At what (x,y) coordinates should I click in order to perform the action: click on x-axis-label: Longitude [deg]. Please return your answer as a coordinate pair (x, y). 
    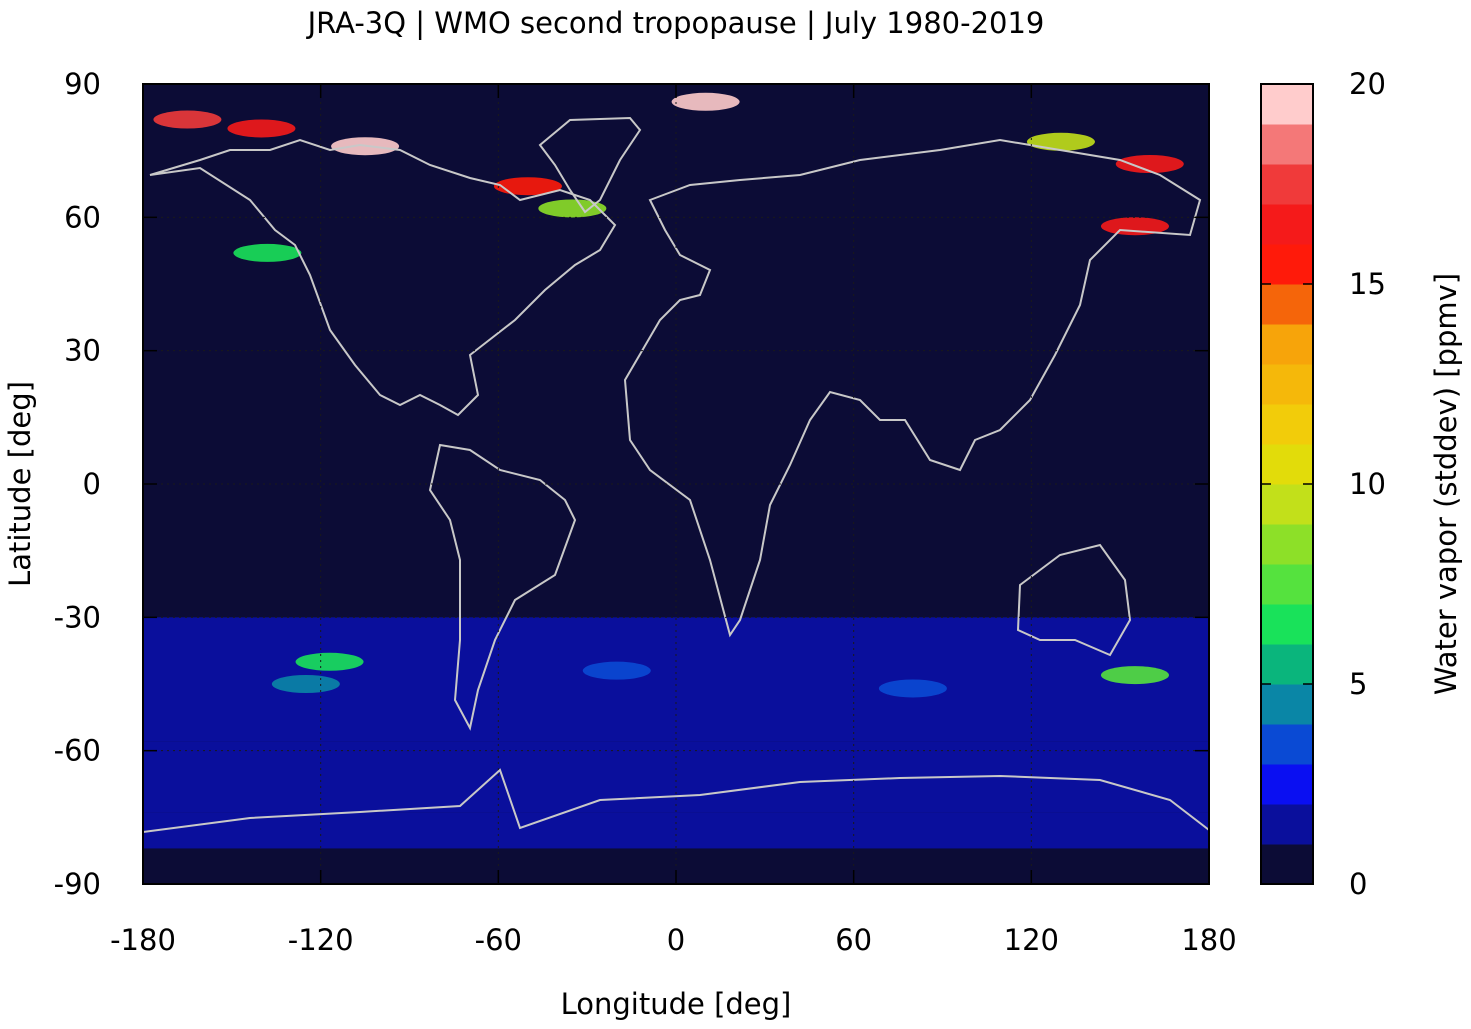
    Looking at the image, I should click on (676, 1004).